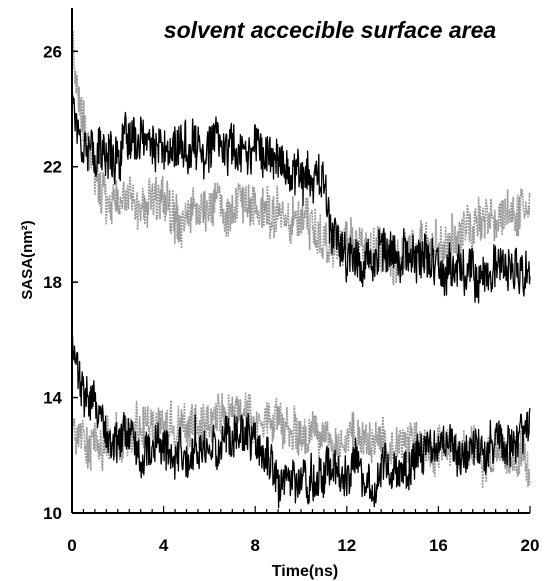  Describe the element at coordinates (346, 545) in the screenshot. I see `x-tick-label: 12` at that location.